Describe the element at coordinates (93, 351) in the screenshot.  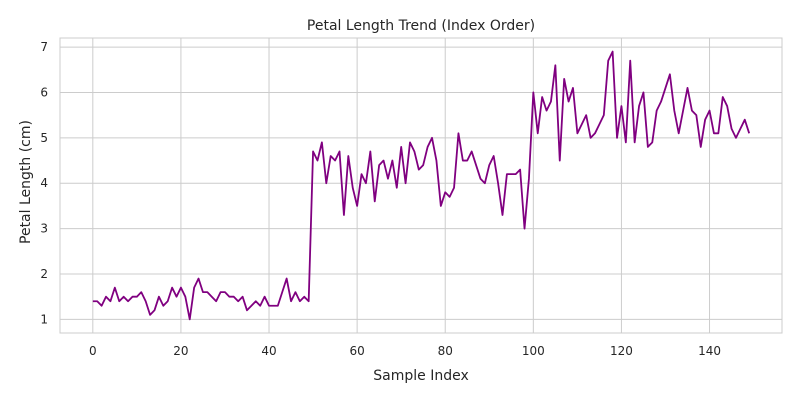
I see `x-tick-label: 0` at that location.